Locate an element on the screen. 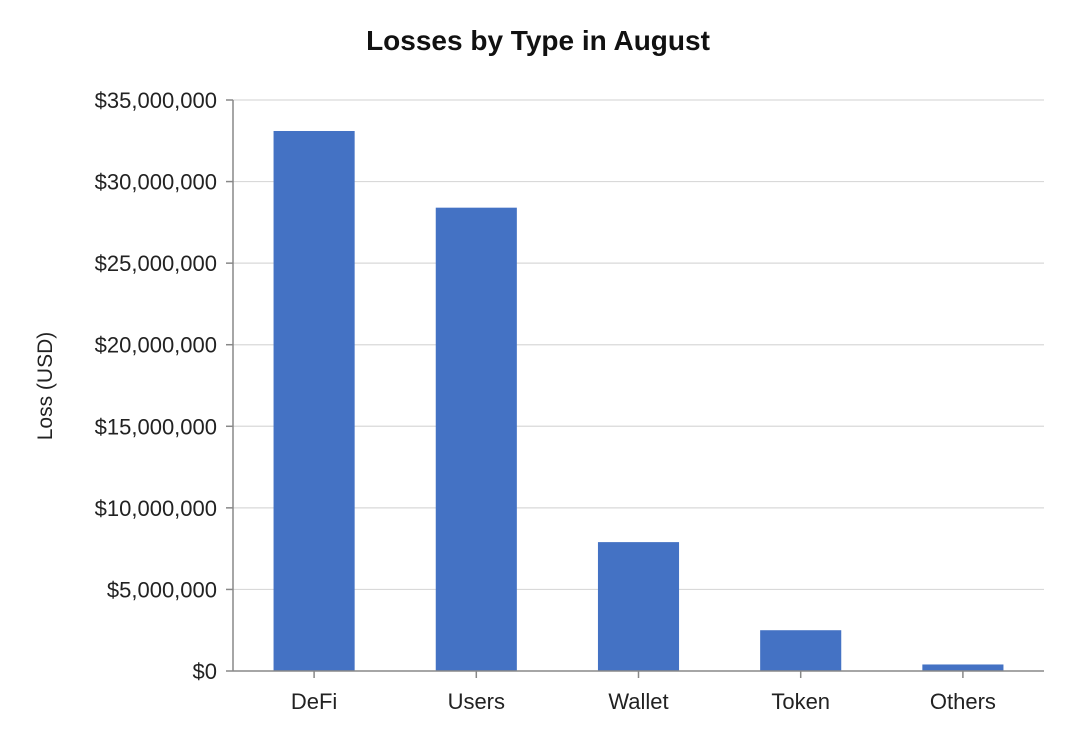 This screenshot has width=1080, height=746. x-tick-label: Others is located at coordinates (963, 701).